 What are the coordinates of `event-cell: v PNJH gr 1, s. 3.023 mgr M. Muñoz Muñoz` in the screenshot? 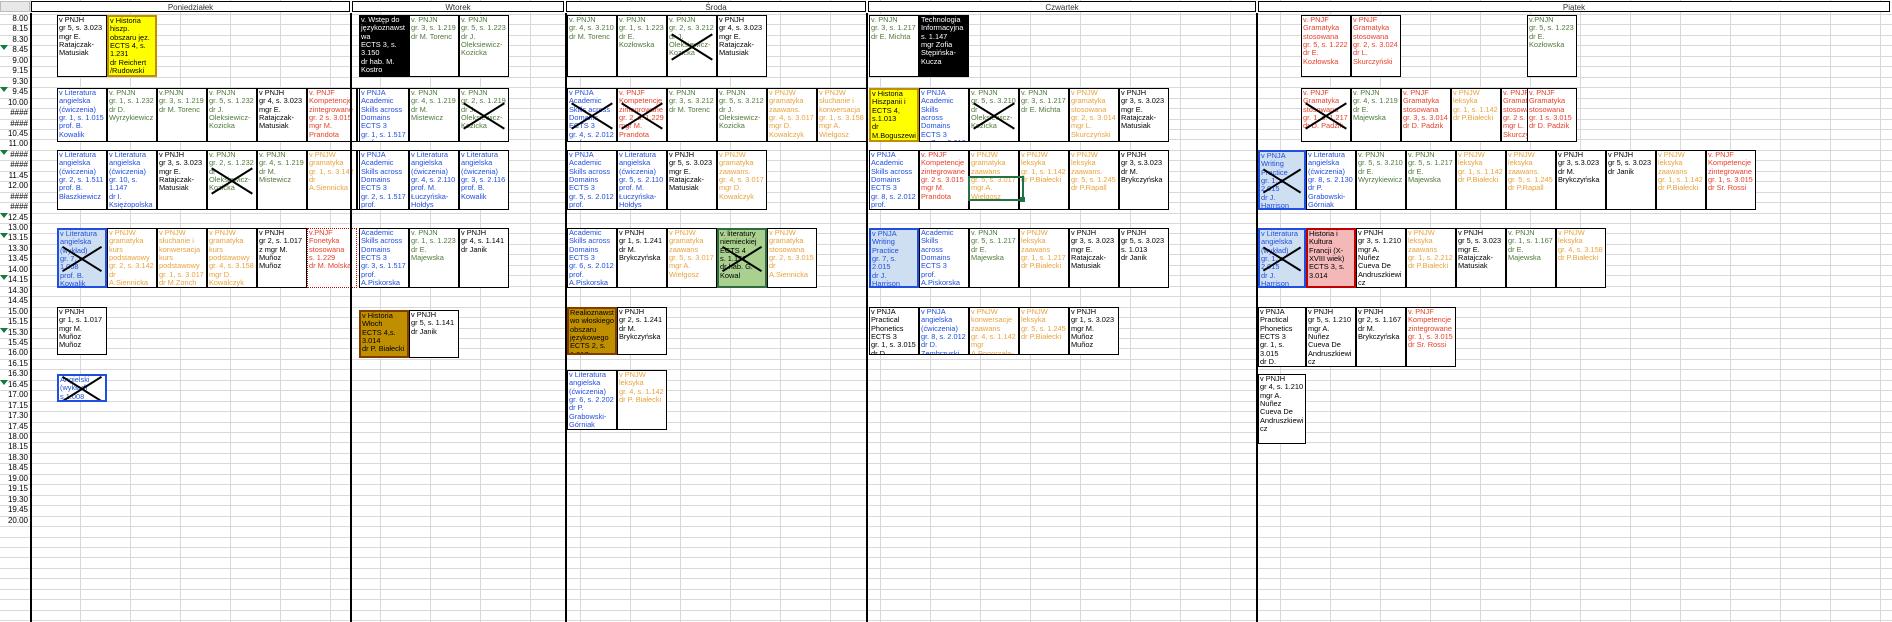 It's located at (1094, 331).